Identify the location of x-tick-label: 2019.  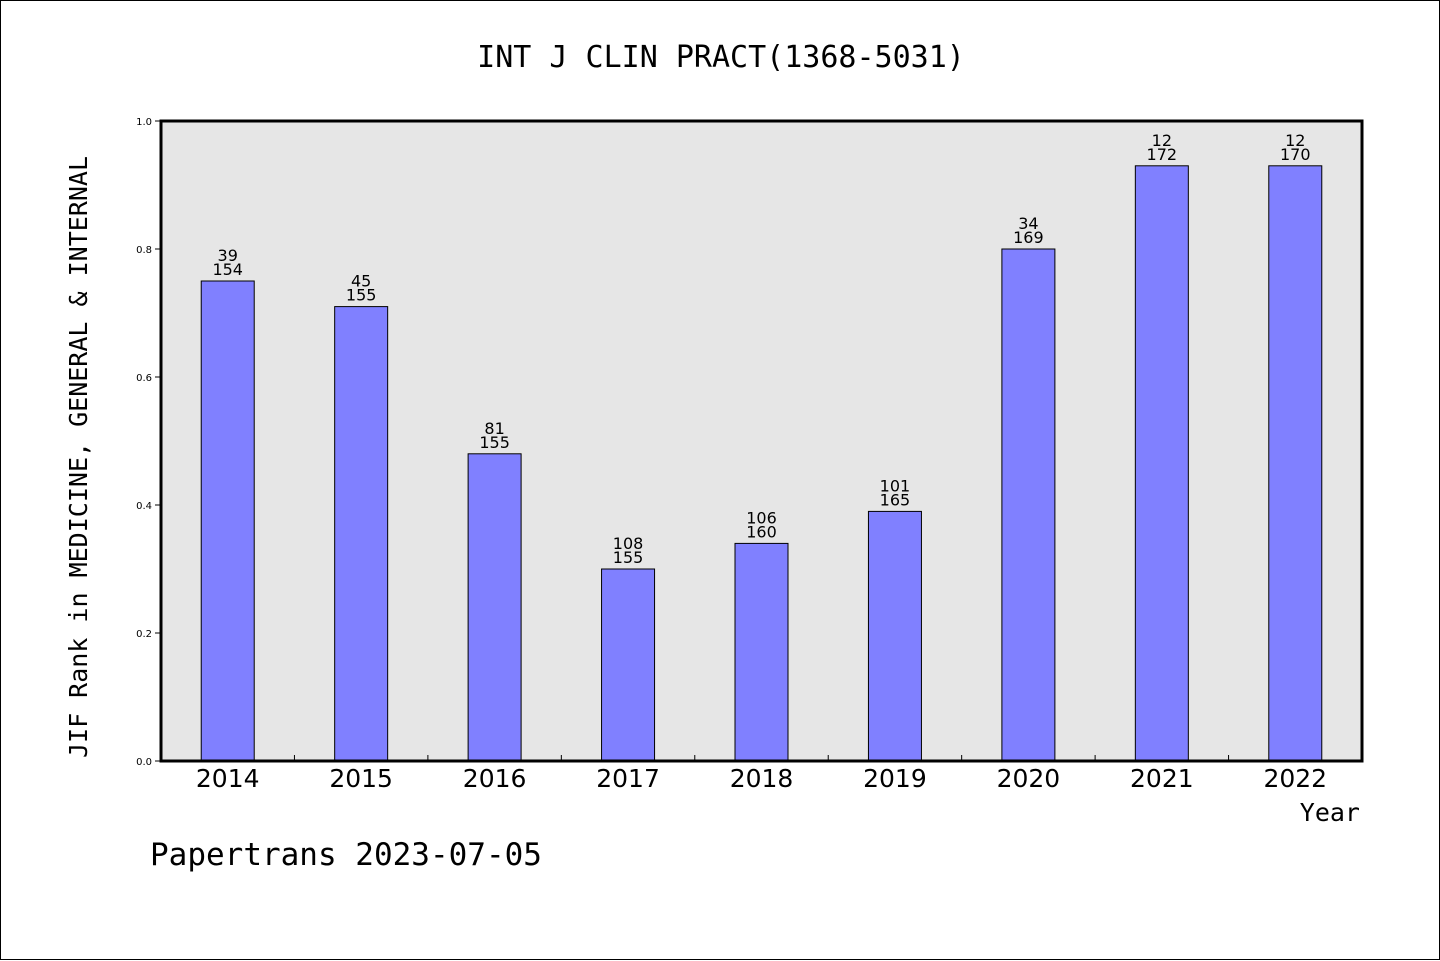
(895, 778).